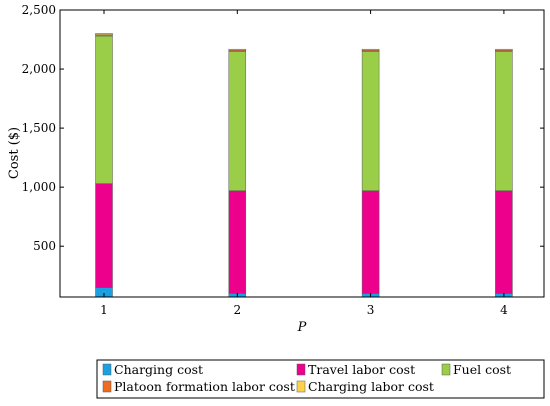 The height and width of the screenshot is (406, 550). What do you see at coordinates (504, 310) in the screenshot?
I see `x-tick-label: 4` at bounding box center [504, 310].